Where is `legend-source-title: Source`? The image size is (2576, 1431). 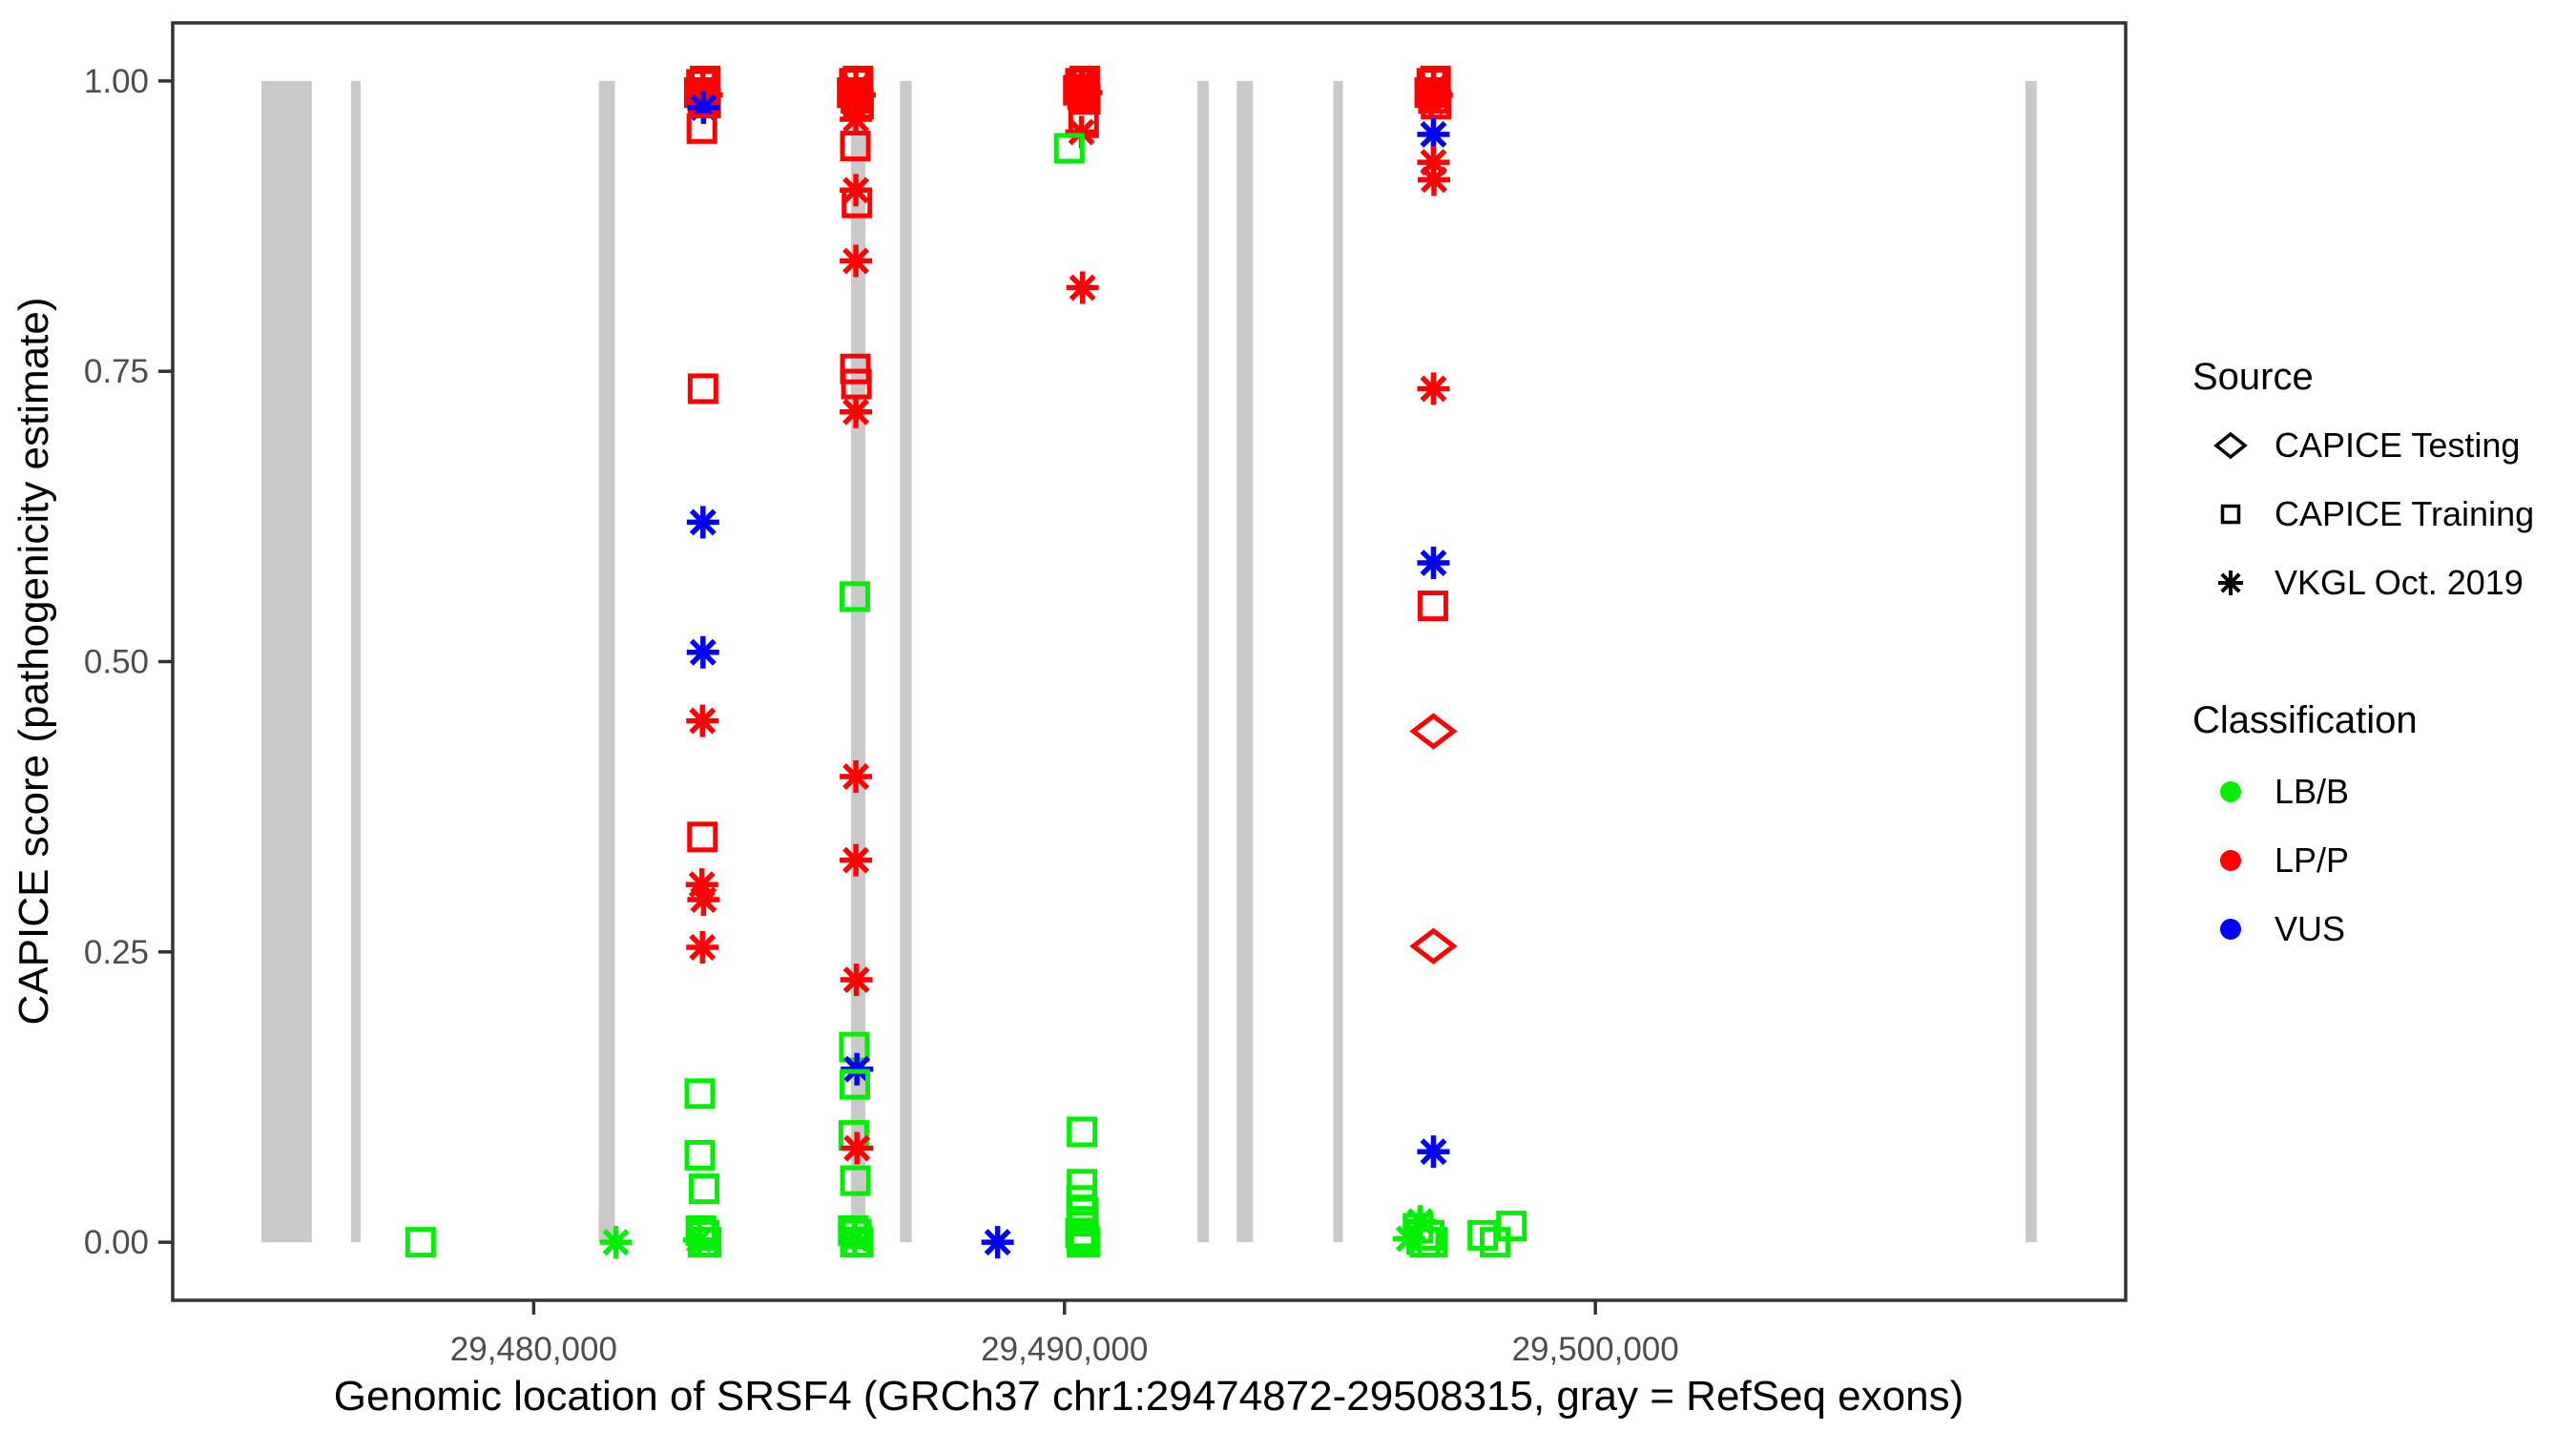 legend-source-title: Source is located at coordinates (2253, 377).